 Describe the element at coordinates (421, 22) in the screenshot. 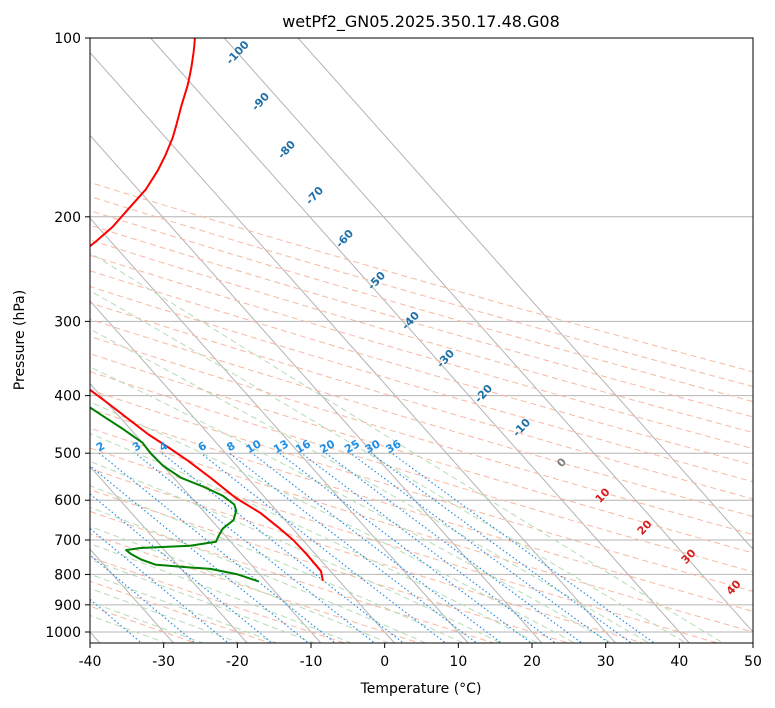

I see `chart-title: wetPf2_GN05.2025.350.17.48.G08` at that location.